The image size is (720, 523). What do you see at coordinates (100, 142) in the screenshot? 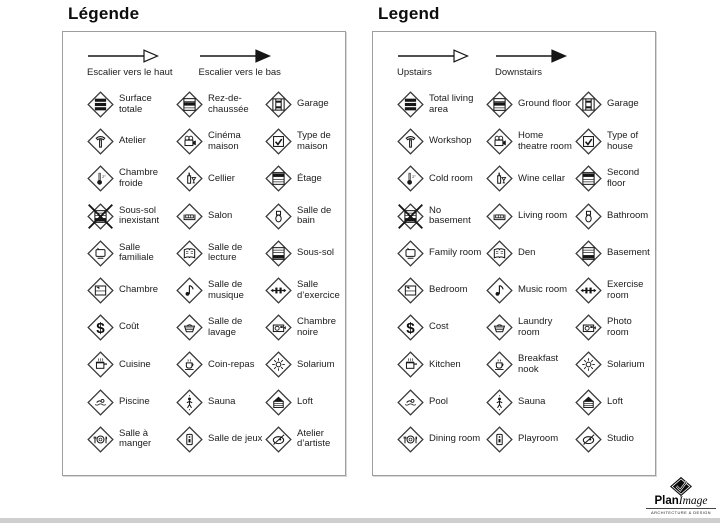
I see `workshop-icon` at bounding box center [100, 142].